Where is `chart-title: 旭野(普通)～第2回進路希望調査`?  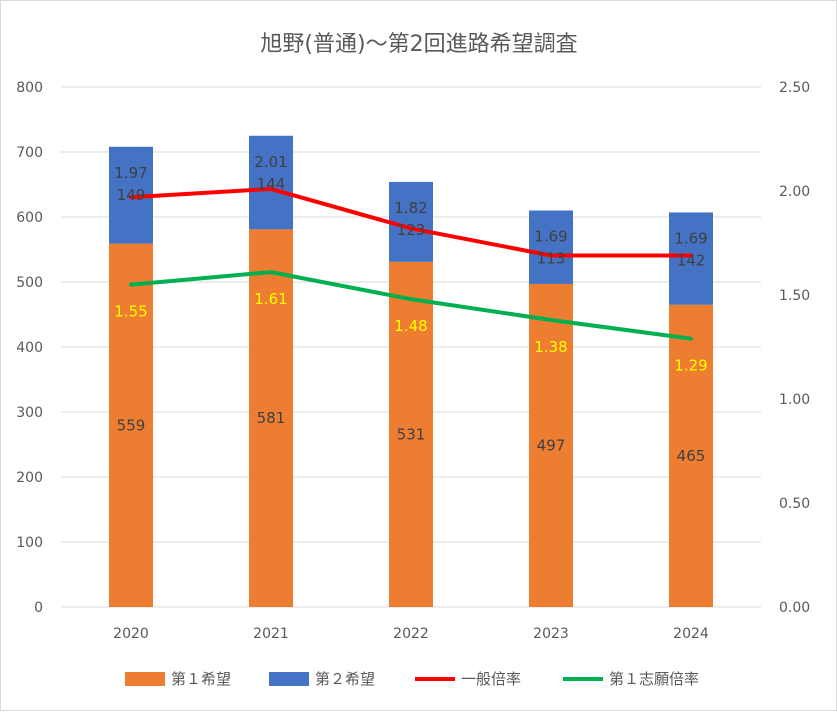
chart-title: 旭野(普通)～第2回進路希望調査 is located at coordinates (418, 44).